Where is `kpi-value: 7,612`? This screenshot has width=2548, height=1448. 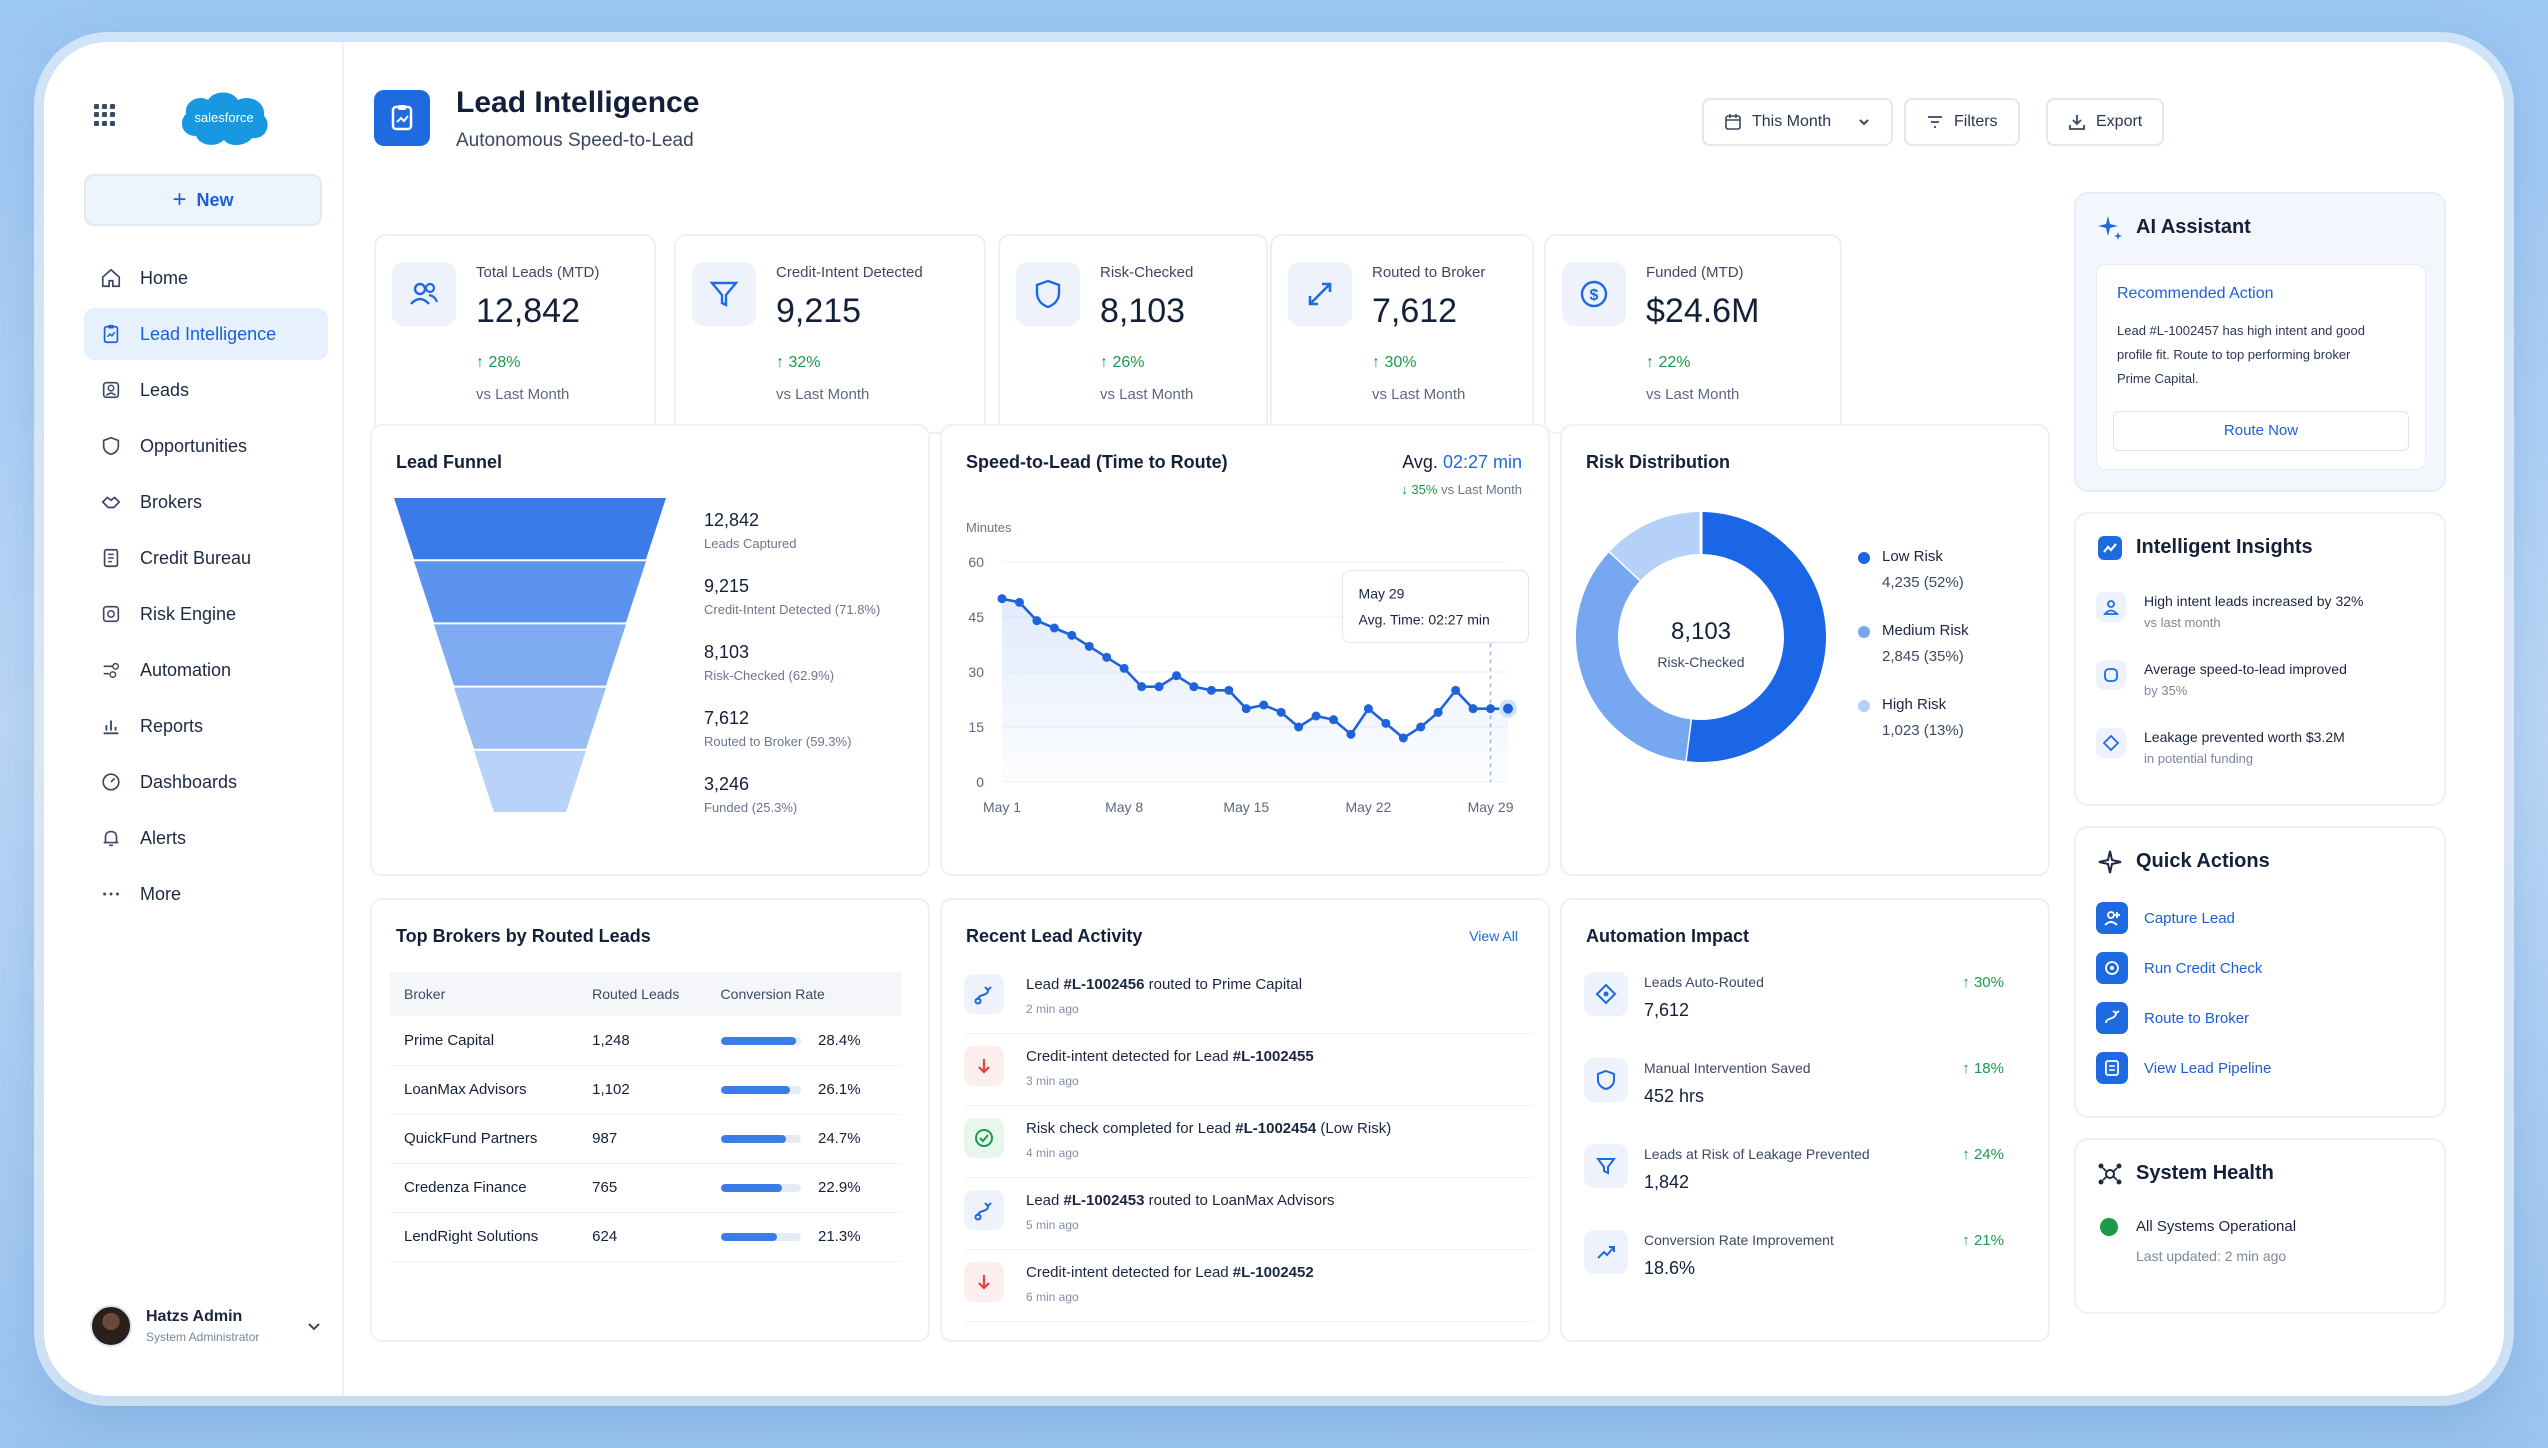 kpi-value: 7,612 is located at coordinates (1415, 311).